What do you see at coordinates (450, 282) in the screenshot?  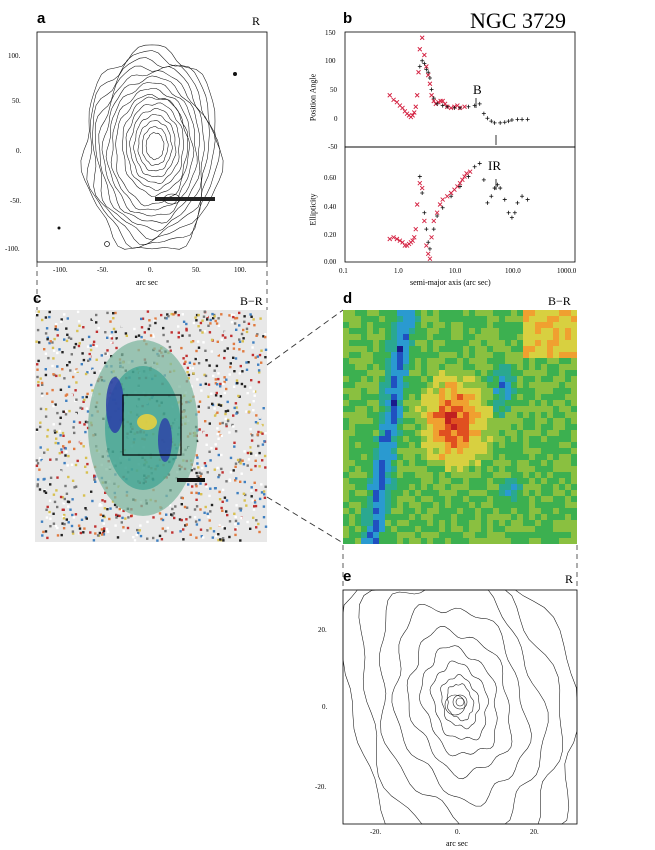 I see `b-xlabel: semi-major axis (arc sec)` at bounding box center [450, 282].